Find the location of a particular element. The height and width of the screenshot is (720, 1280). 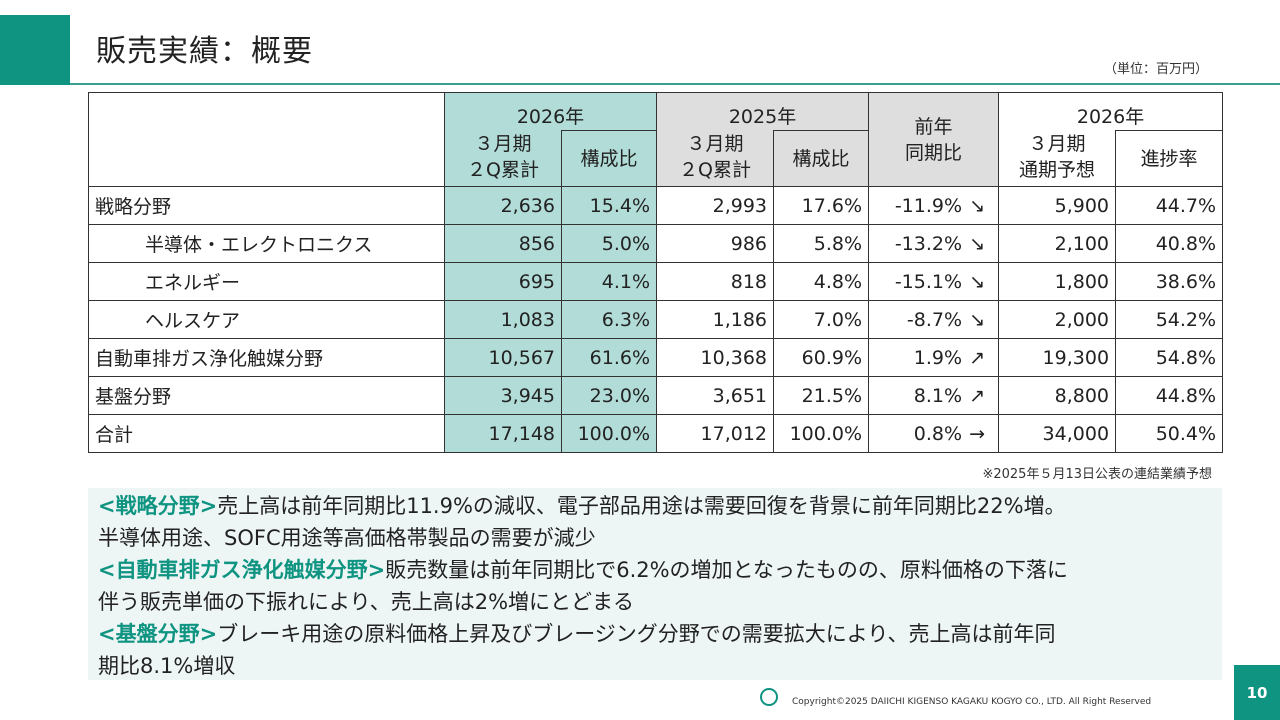

progress-value: 54.8% is located at coordinates (1169, 357).